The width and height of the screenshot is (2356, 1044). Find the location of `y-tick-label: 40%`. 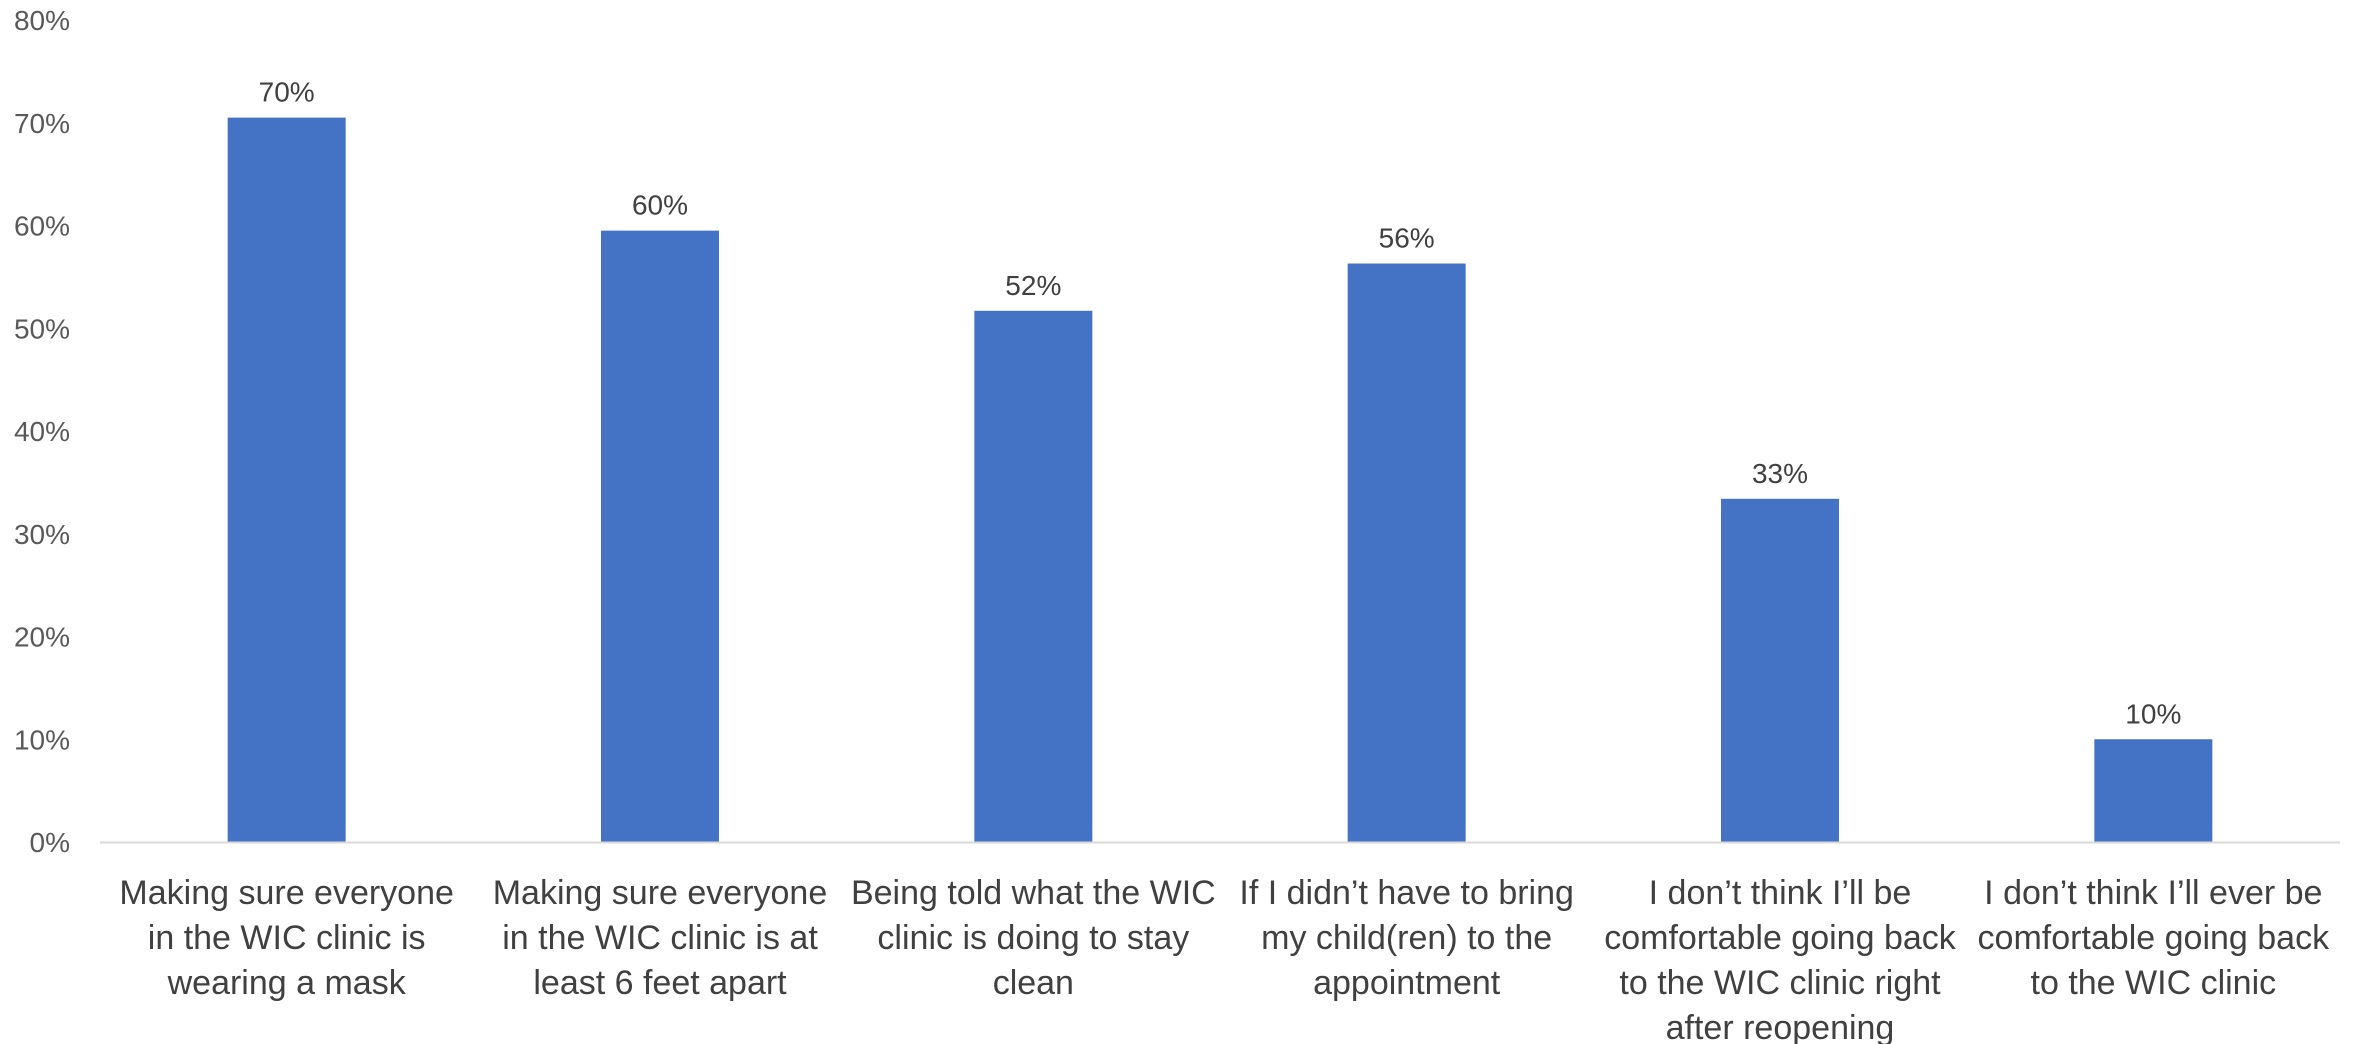

y-tick-label: 40% is located at coordinates (42, 431).